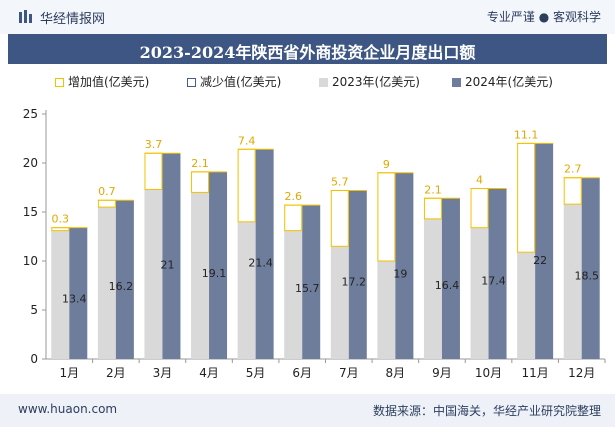  I want to click on x-tick-label: 1月, so click(69, 373).